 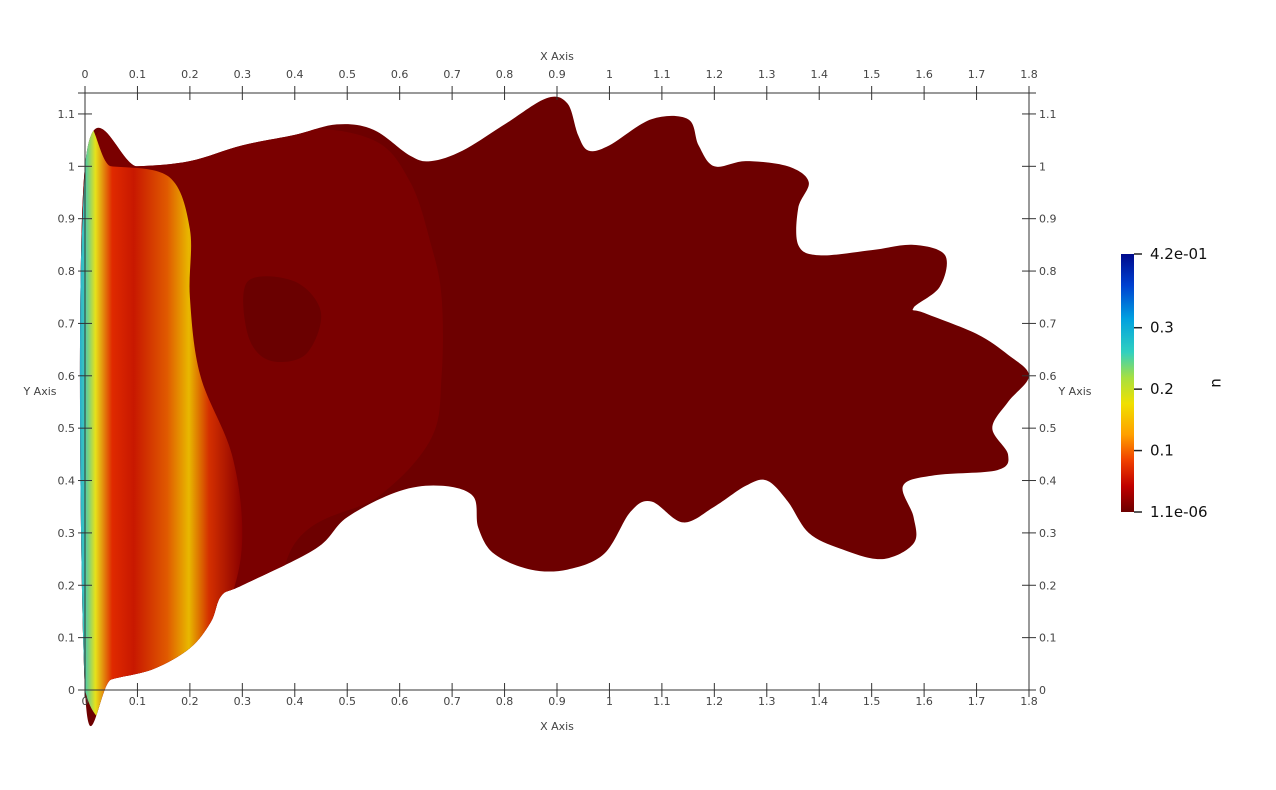 What do you see at coordinates (557, 56) in the screenshot?
I see `x-axis-title-top: X Axis` at bounding box center [557, 56].